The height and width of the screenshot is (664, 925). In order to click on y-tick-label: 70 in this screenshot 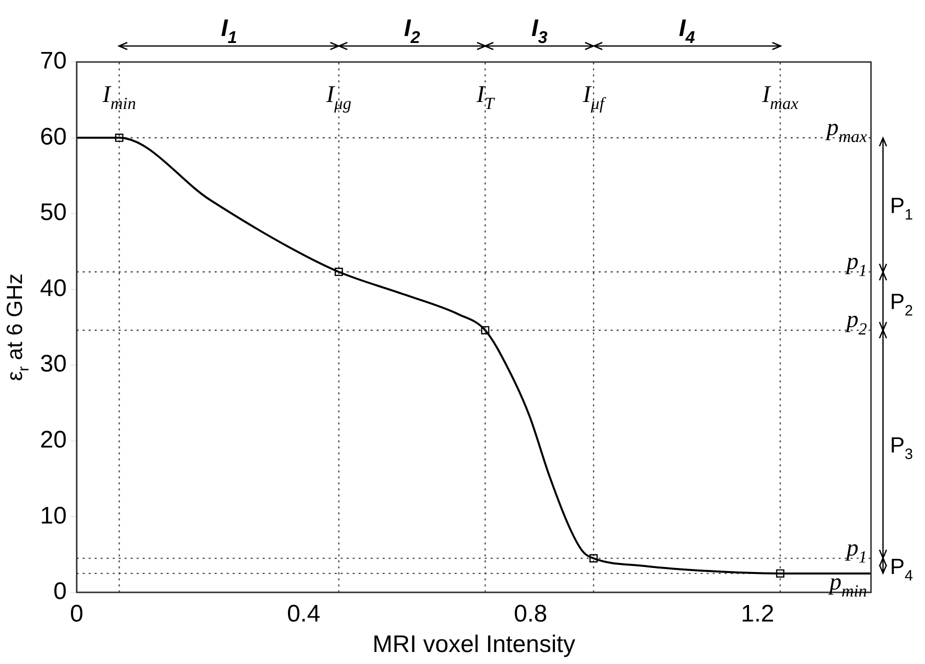, I will do `click(53, 61)`.